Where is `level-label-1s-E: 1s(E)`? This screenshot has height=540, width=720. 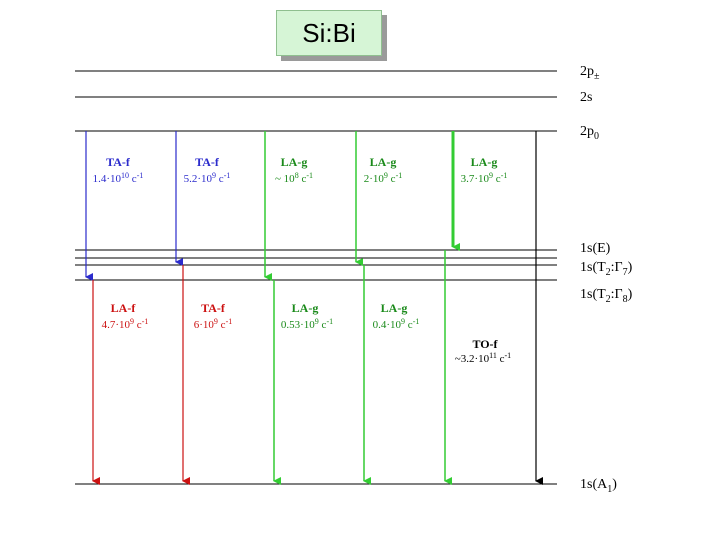
level-label-1s-E: 1s(E) is located at coordinates (595, 248).